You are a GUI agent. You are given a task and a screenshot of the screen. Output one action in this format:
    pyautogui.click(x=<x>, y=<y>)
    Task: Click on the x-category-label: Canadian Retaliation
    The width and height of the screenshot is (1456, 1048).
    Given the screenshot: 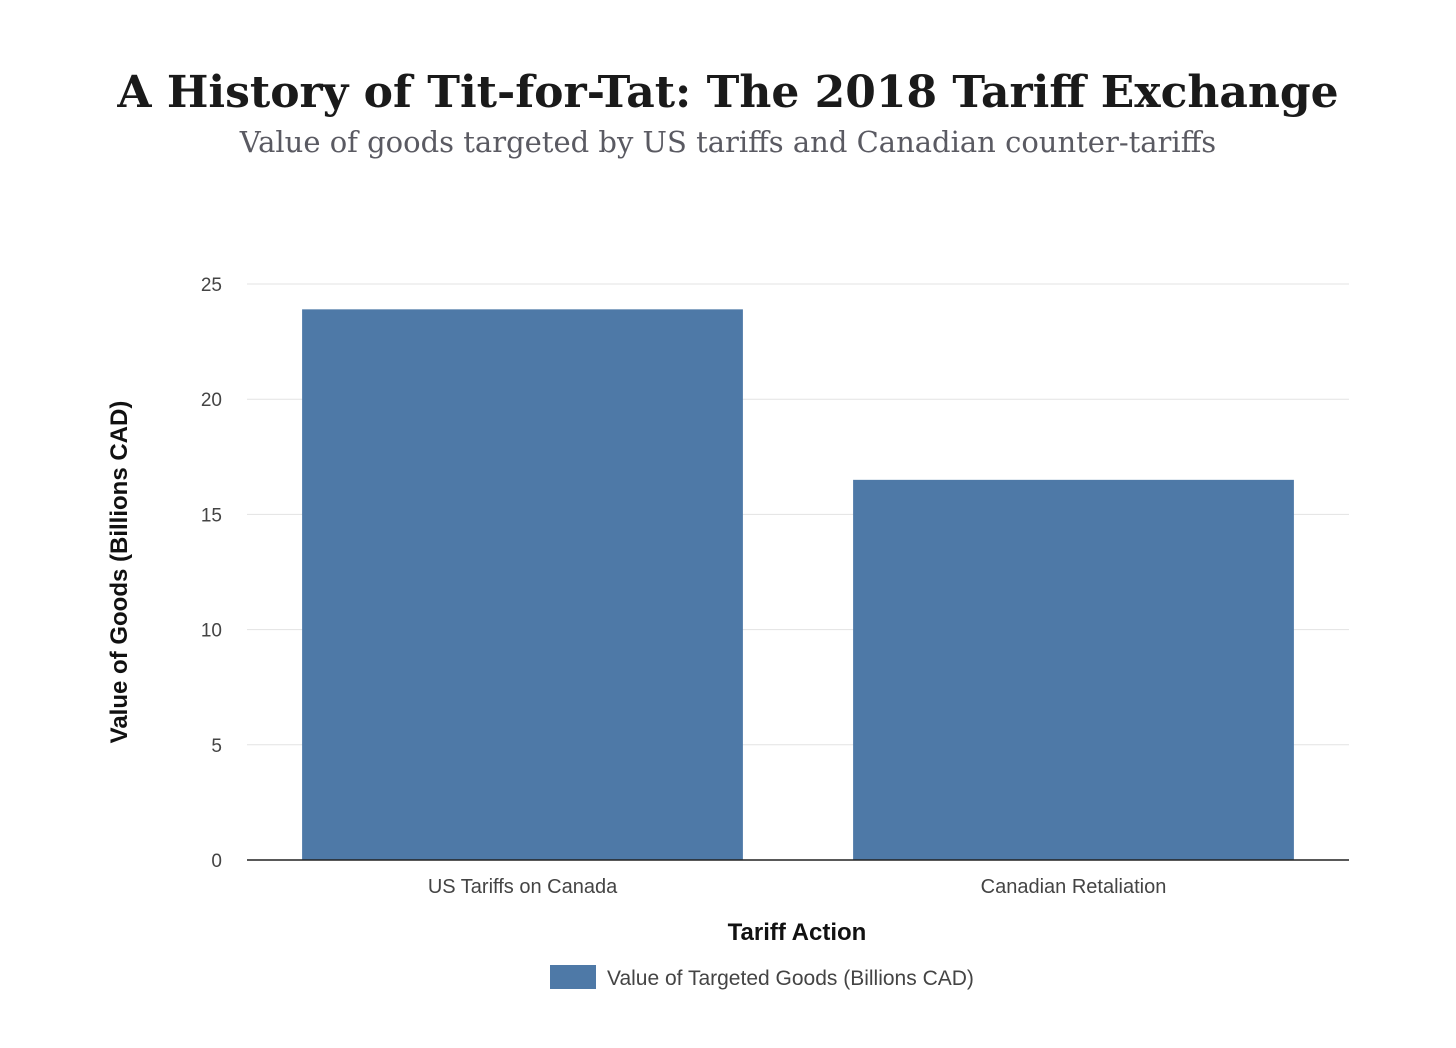 What is the action you would take?
    pyautogui.click(x=1074, y=887)
    